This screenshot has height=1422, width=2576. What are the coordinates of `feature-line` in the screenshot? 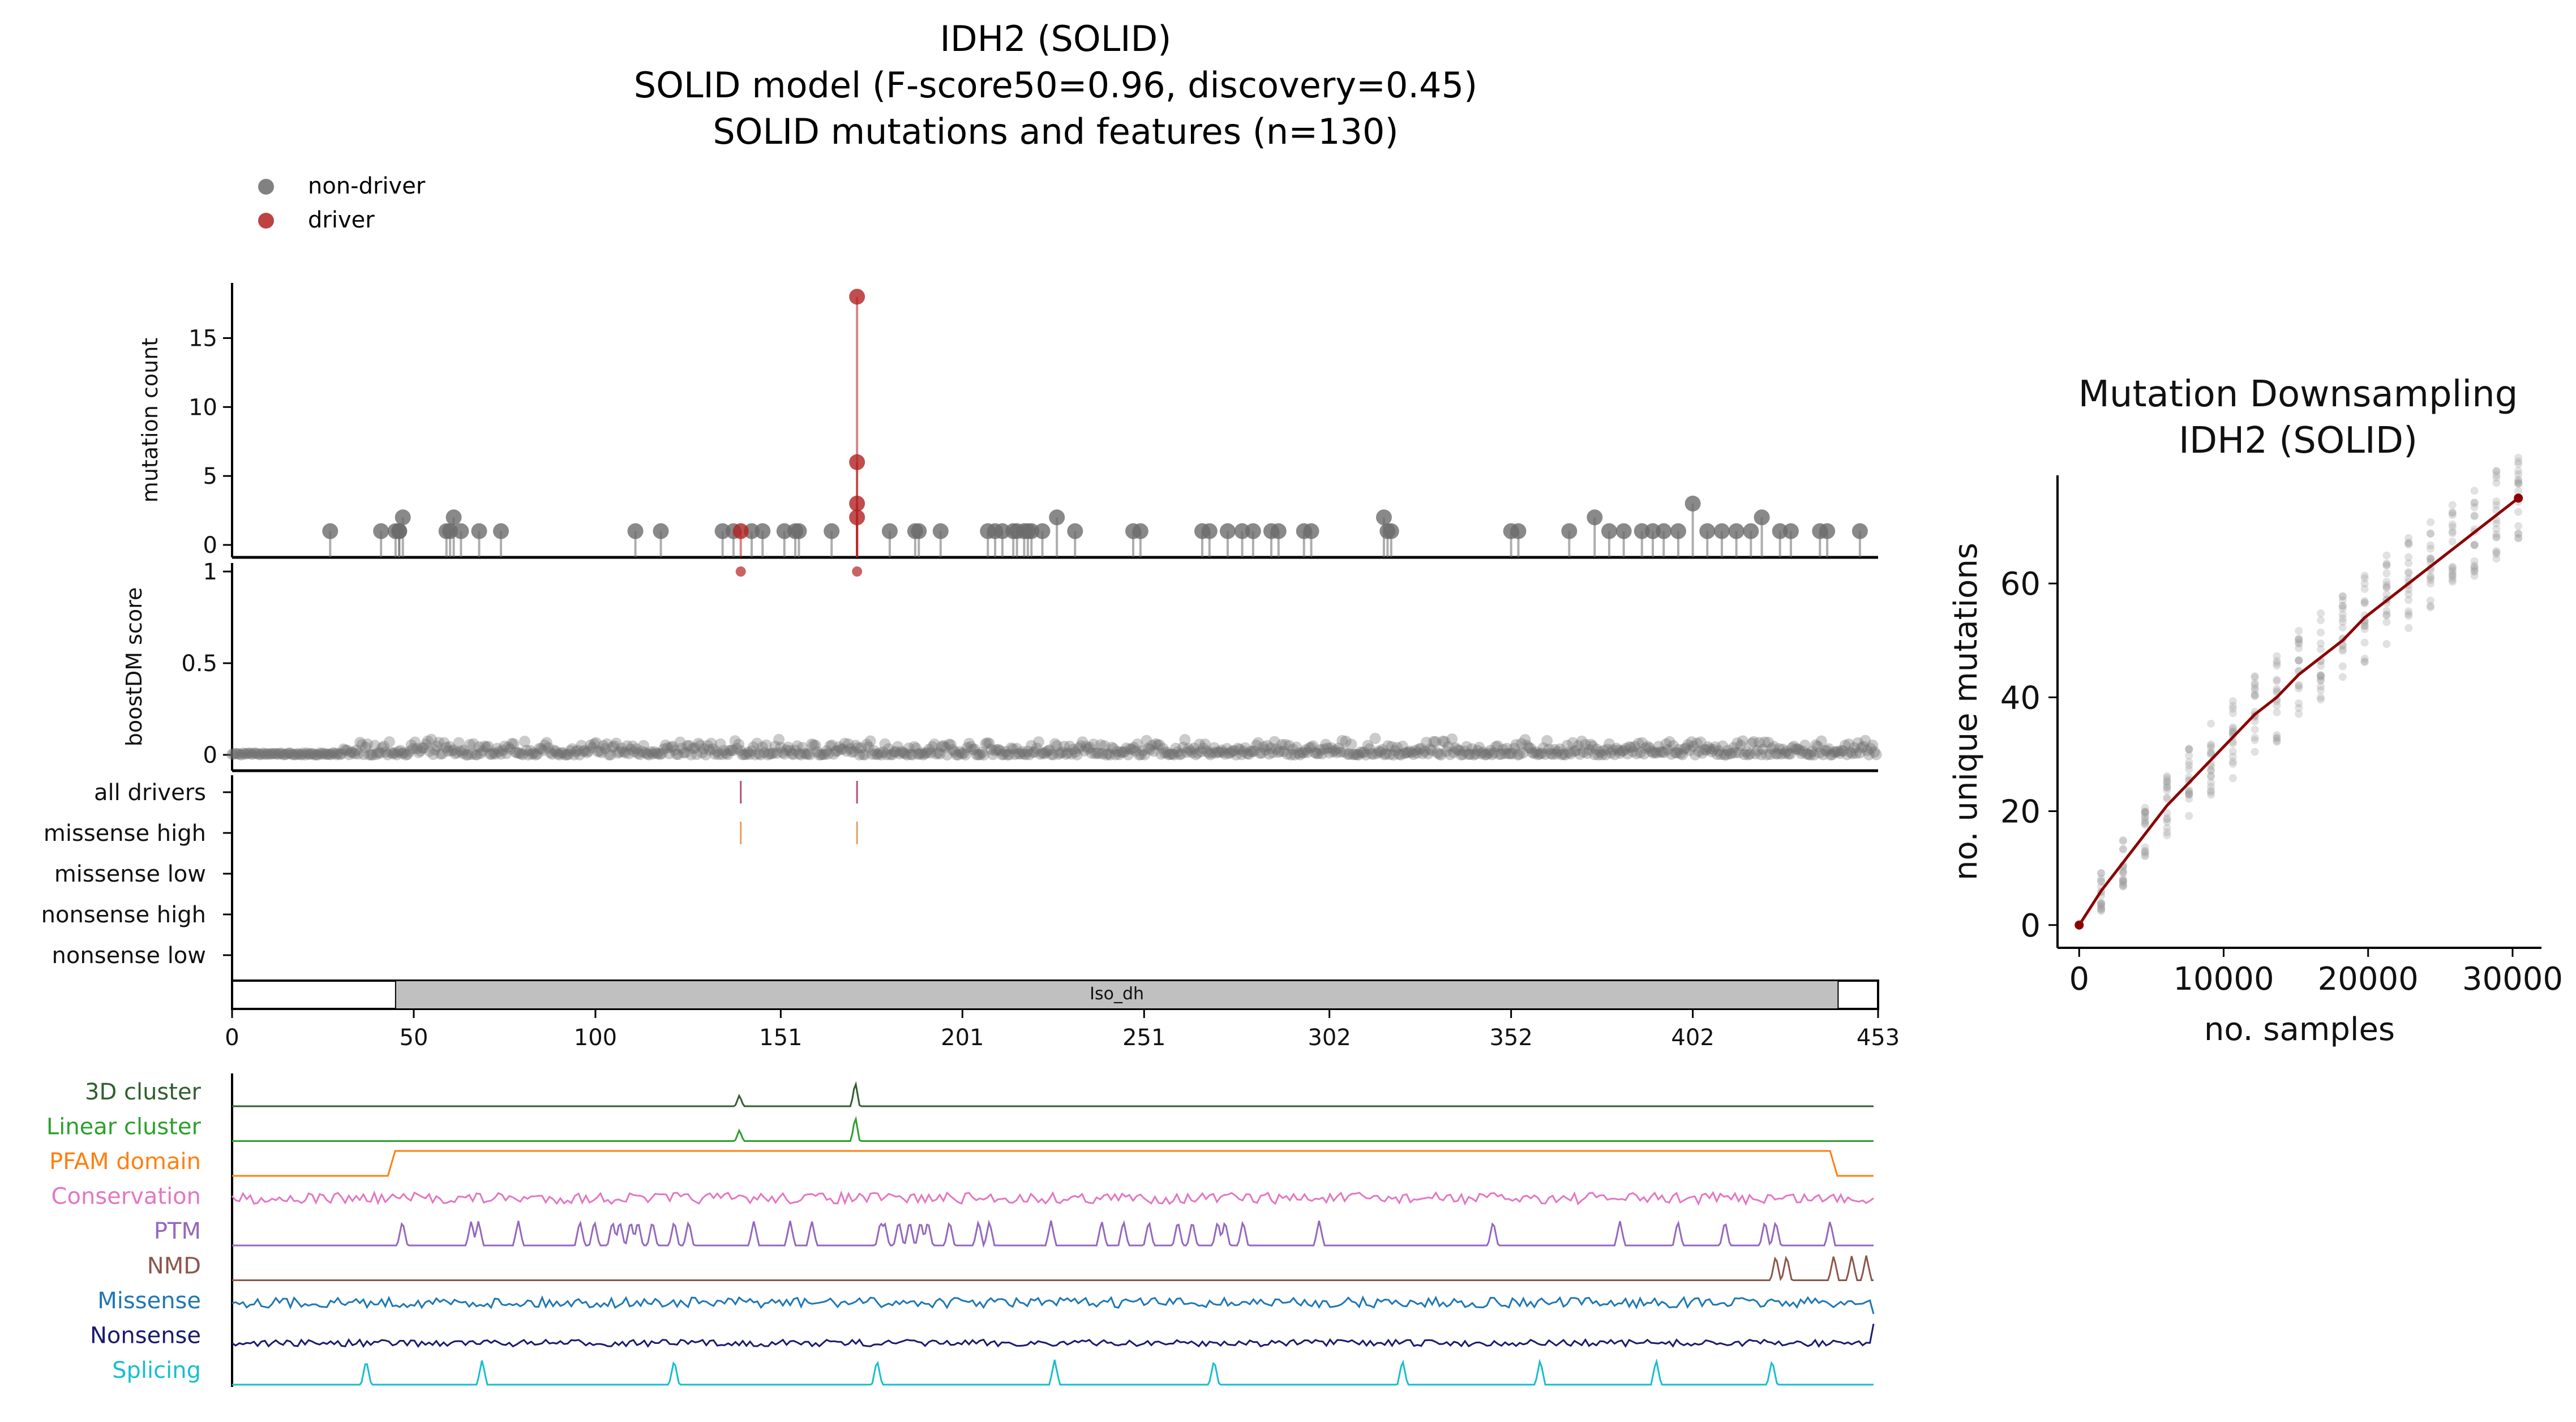 It's located at (1053, 1304).